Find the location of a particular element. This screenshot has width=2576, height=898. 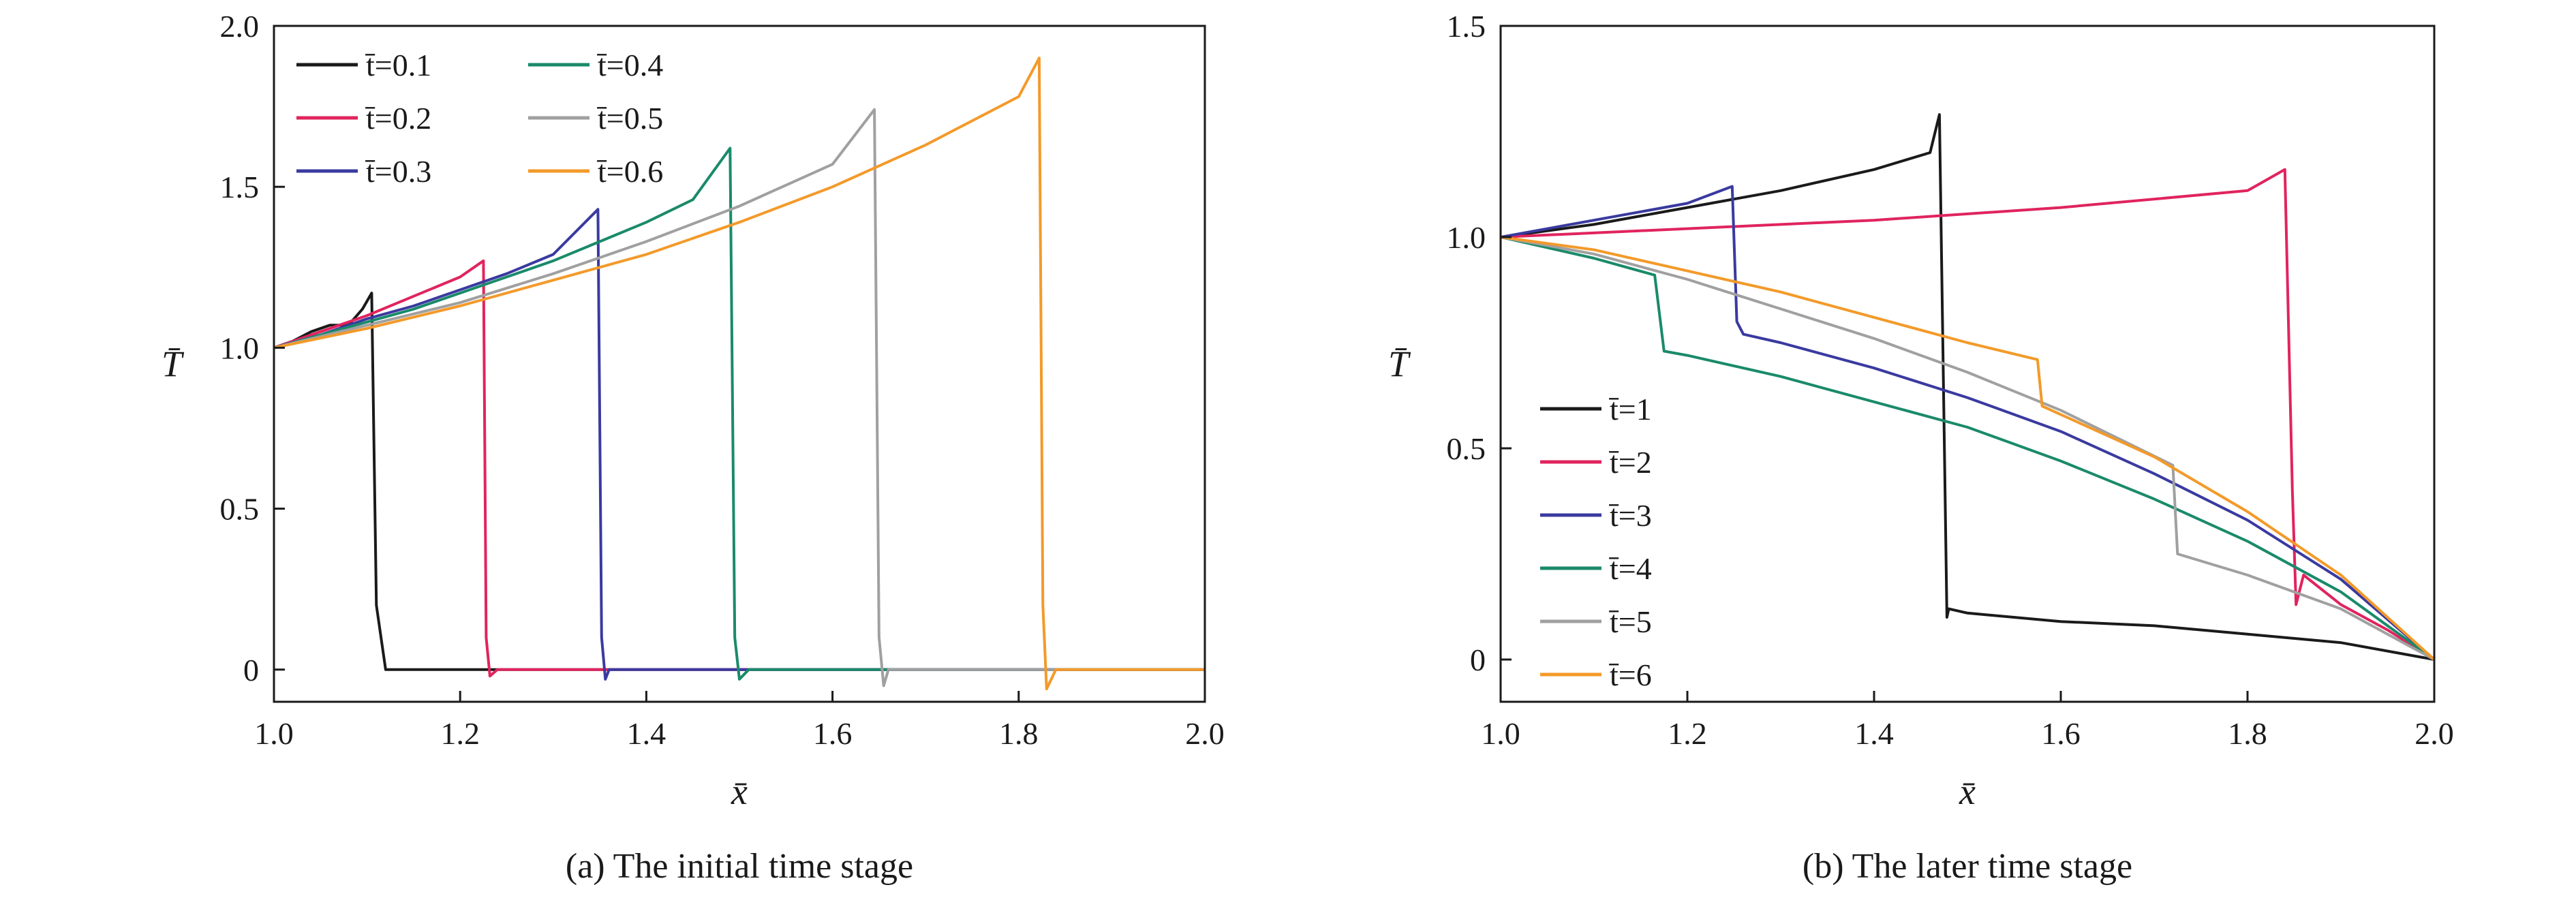

legend-label: t̄=6 is located at coordinates (1630, 674).